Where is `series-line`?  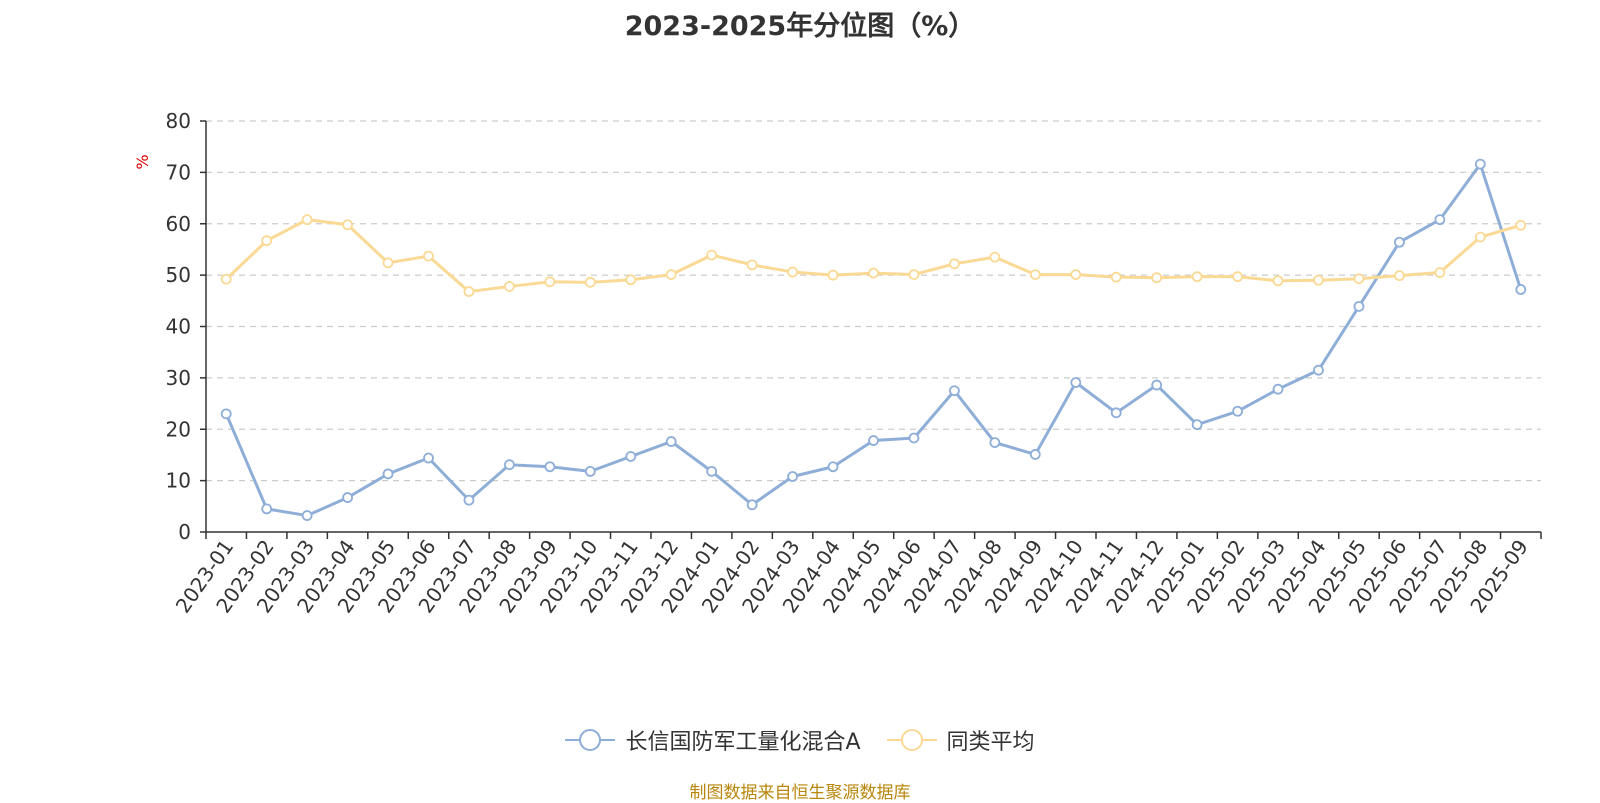 series-line is located at coordinates (873, 256).